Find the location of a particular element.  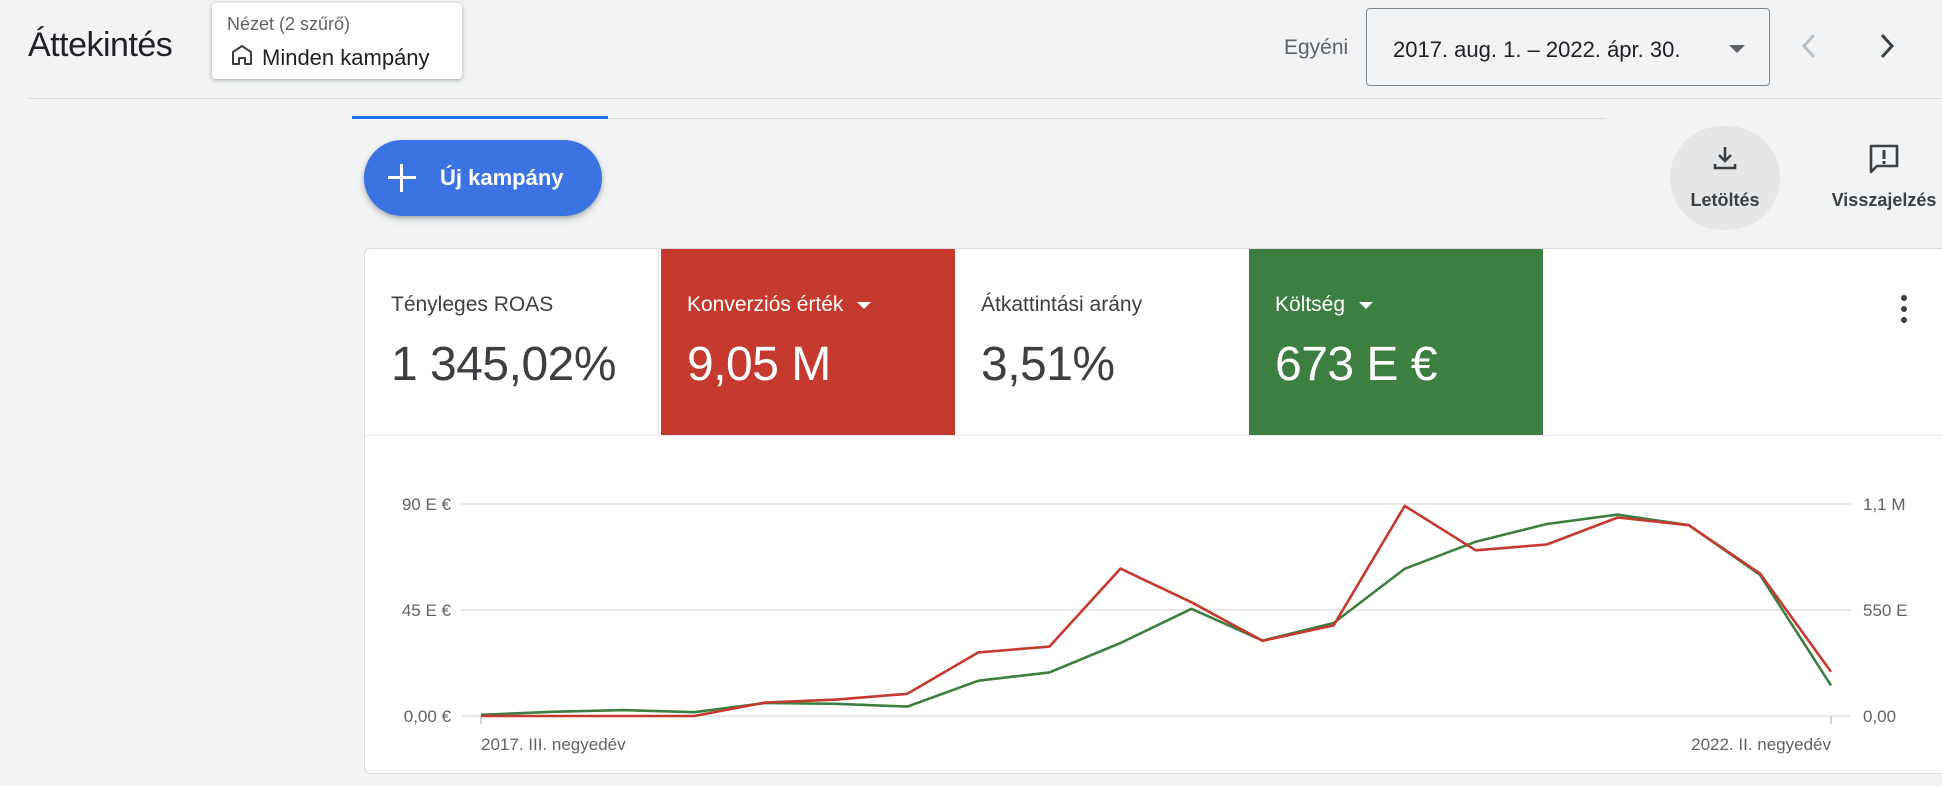

y-left-tick-label: 90 E € is located at coordinates (427, 504).